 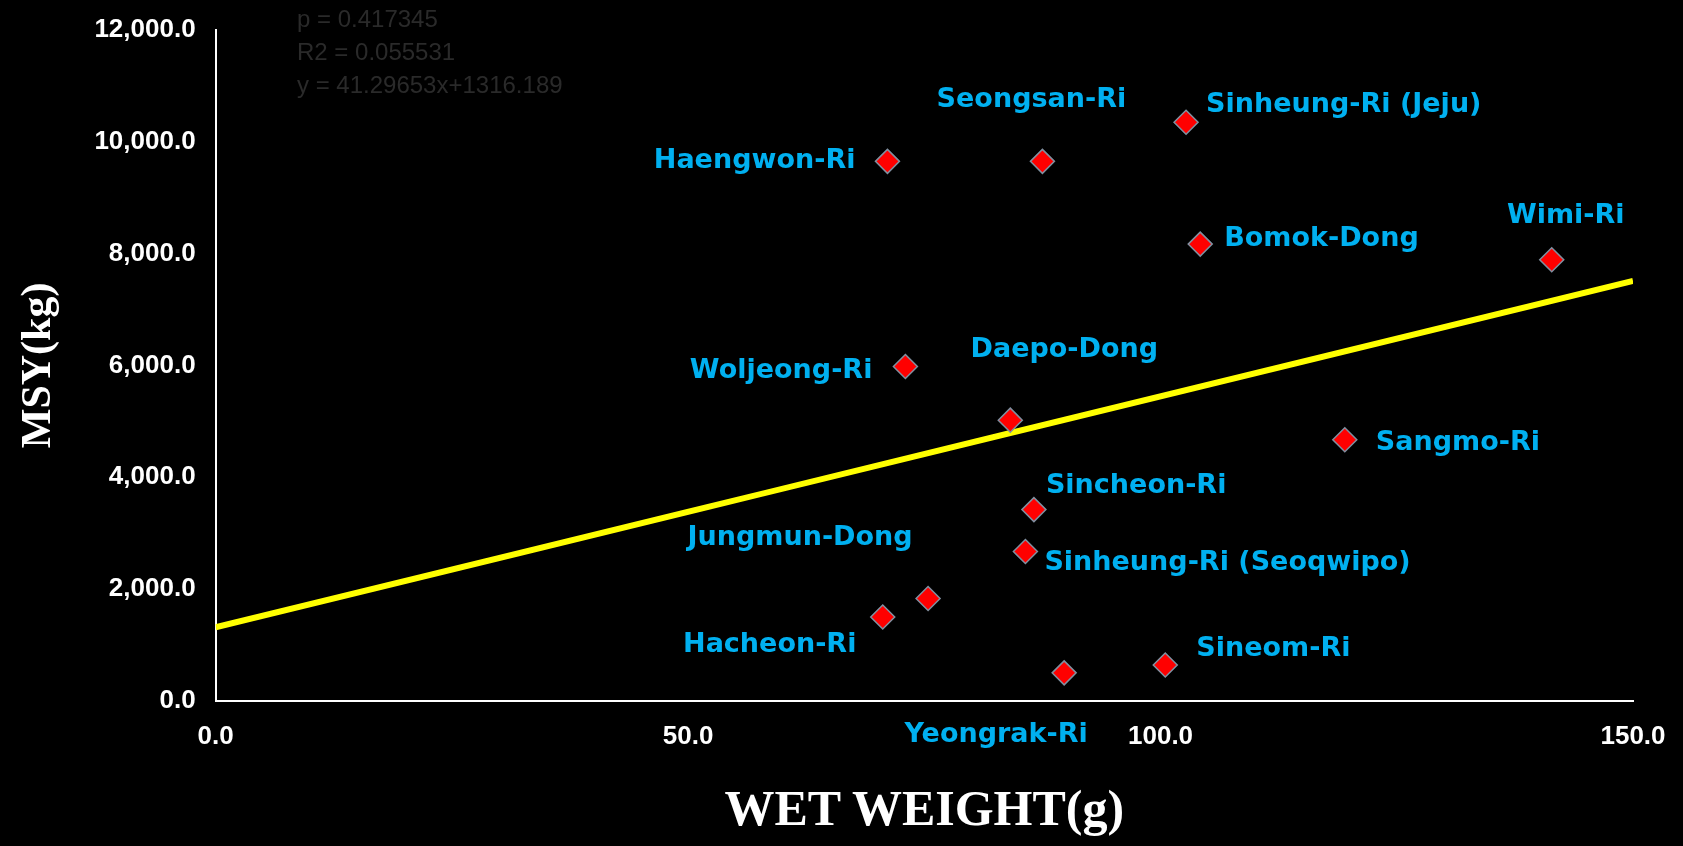 What do you see at coordinates (1136, 483) in the screenshot?
I see `data-label: Sincheon-Ri` at bounding box center [1136, 483].